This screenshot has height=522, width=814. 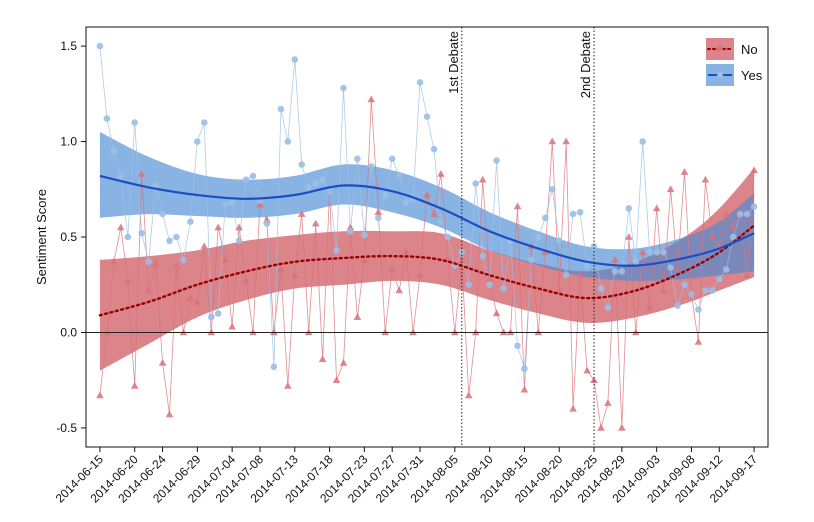 What do you see at coordinates (453, 62) in the screenshot?
I see `debate-label: 1st Debate` at bounding box center [453, 62].